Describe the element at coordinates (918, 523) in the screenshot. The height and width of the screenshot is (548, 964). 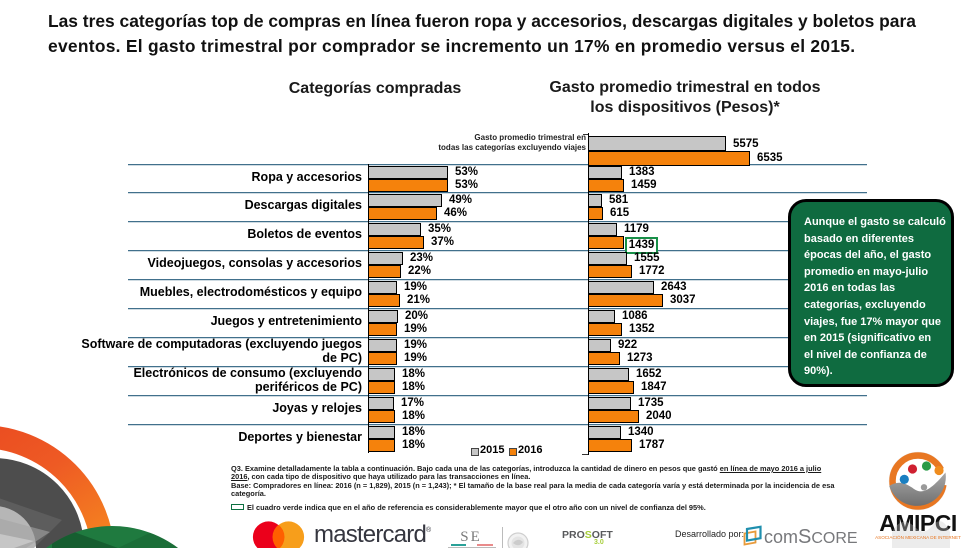
I see `svg-text: AMIPCI` at that location.